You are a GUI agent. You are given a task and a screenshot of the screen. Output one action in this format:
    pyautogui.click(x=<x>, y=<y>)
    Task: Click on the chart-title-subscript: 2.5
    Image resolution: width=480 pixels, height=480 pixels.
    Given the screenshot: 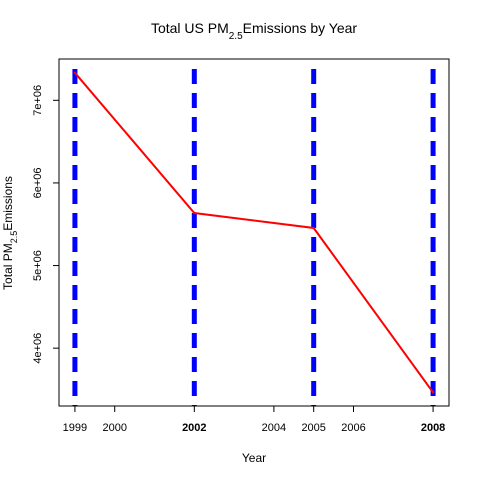 What is the action you would take?
    pyautogui.click(x=236, y=36)
    